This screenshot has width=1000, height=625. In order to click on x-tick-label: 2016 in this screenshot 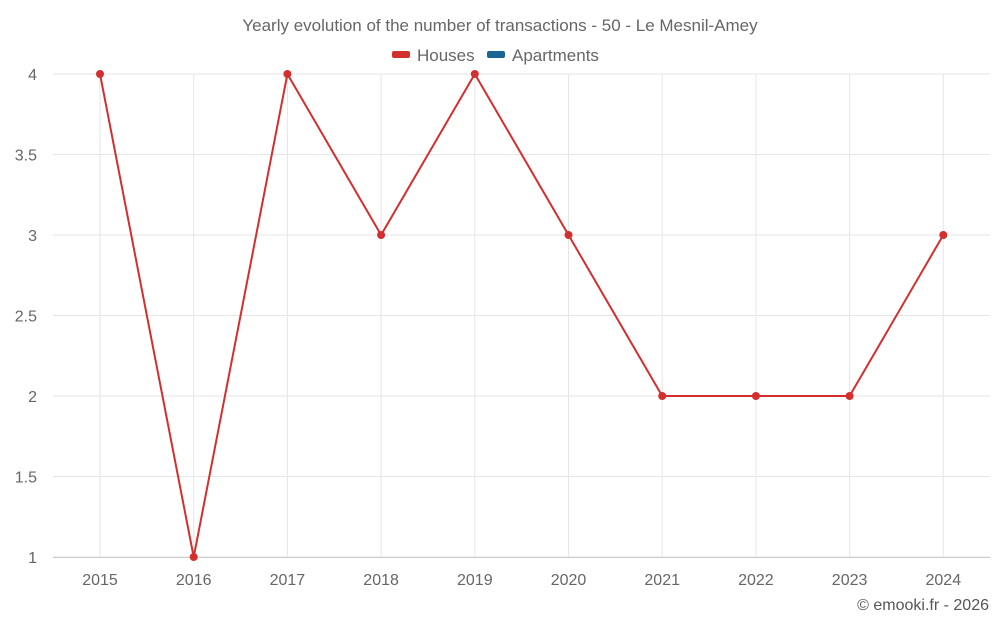, I will do `click(194, 580)`.